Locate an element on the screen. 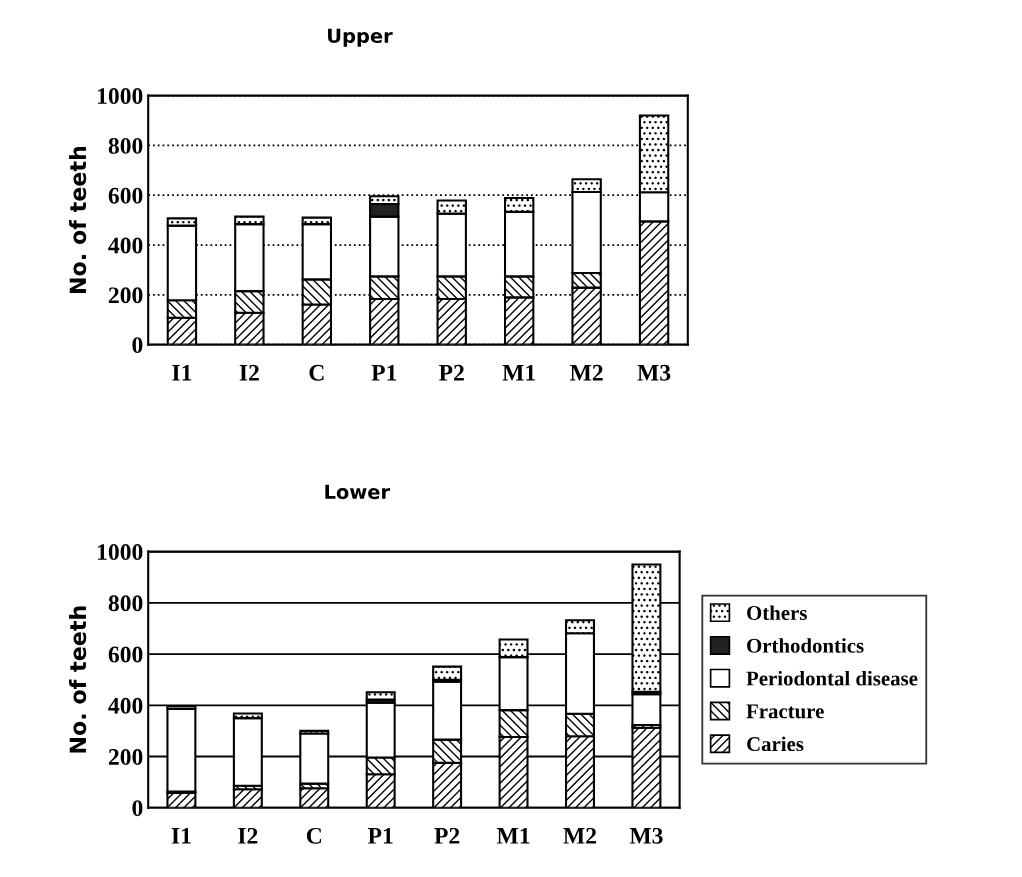  legend-label: Orthodontics is located at coordinates (805, 645).